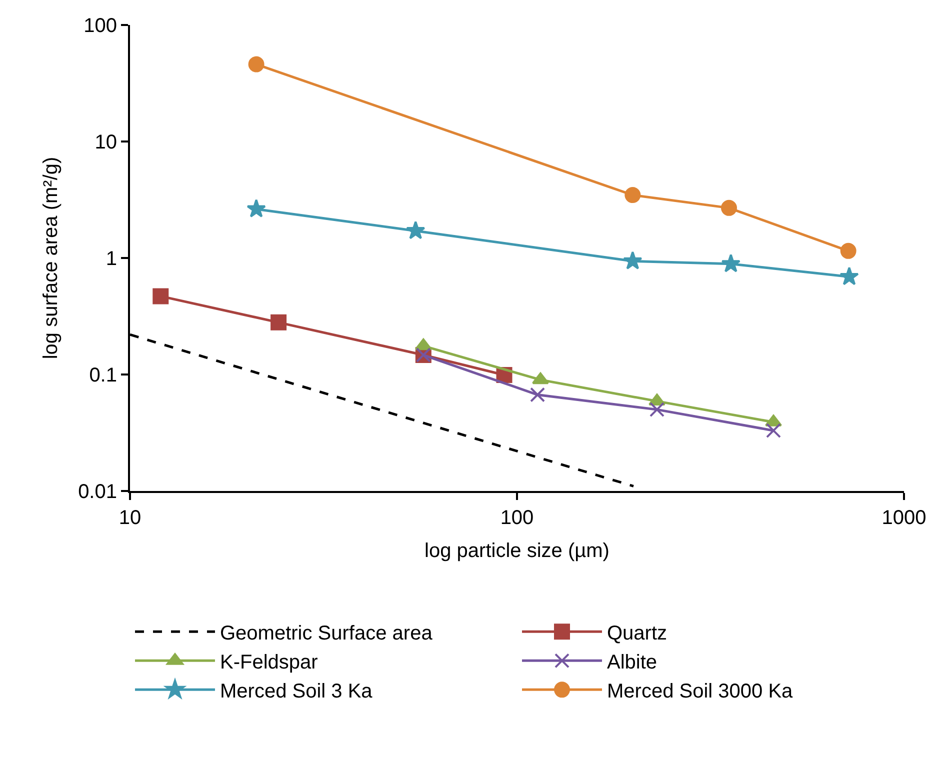  I want to click on legend-label: Merced Soil 3000 Ka, so click(700, 691).